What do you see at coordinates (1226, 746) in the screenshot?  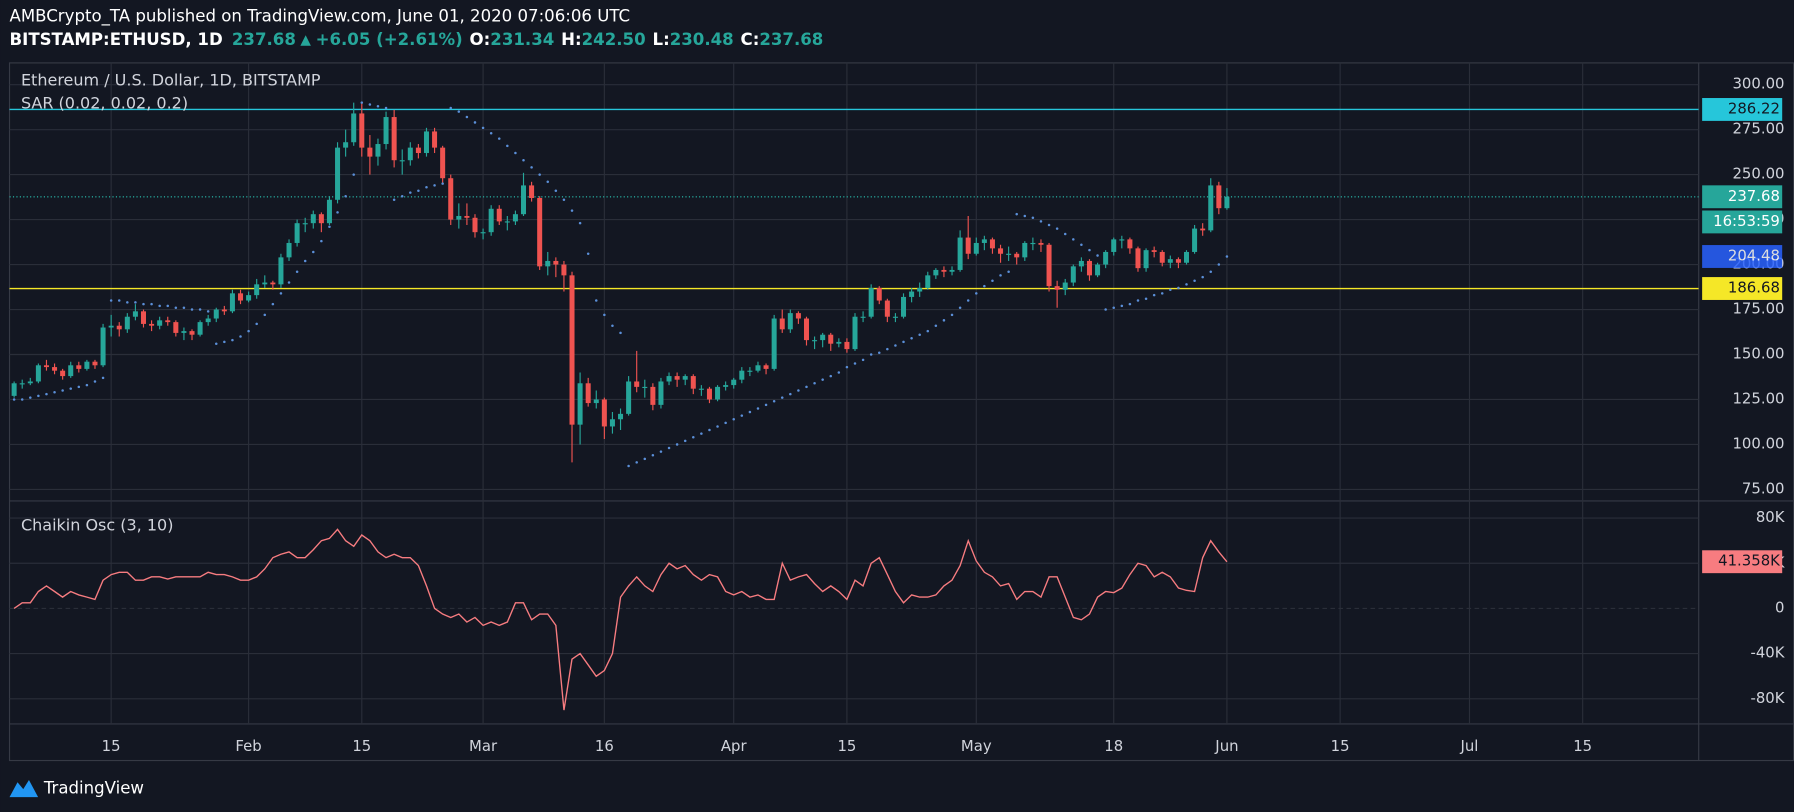 I see `x-tick-label: Jun` at bounding box center [1226, 746].